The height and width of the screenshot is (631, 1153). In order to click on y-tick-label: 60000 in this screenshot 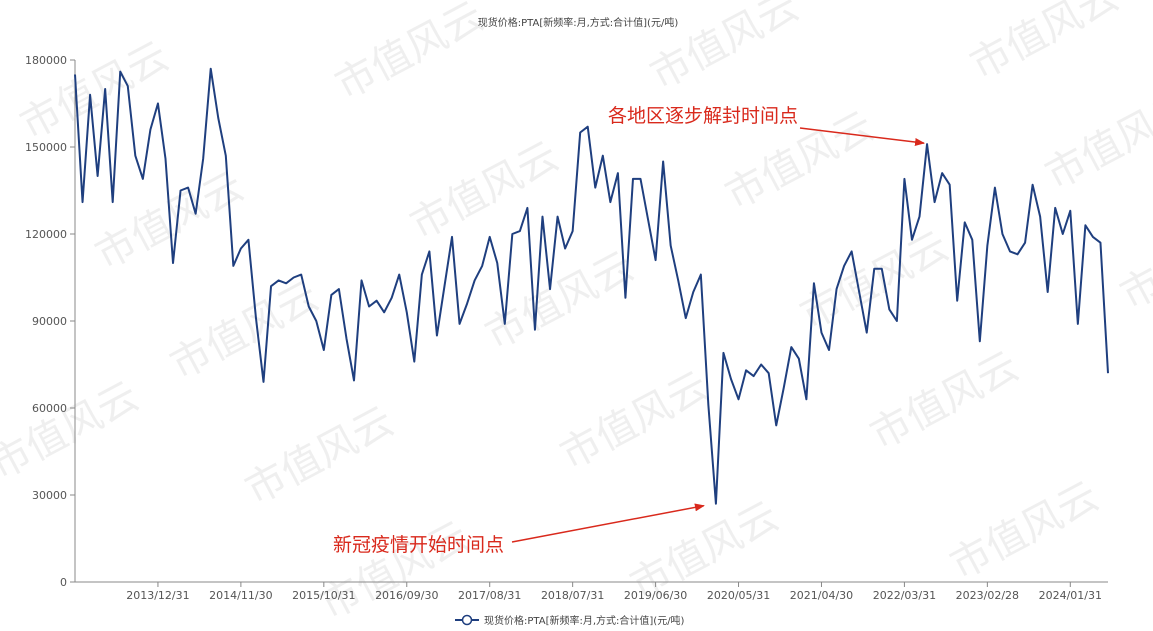, I will do `click(49, 408)`.